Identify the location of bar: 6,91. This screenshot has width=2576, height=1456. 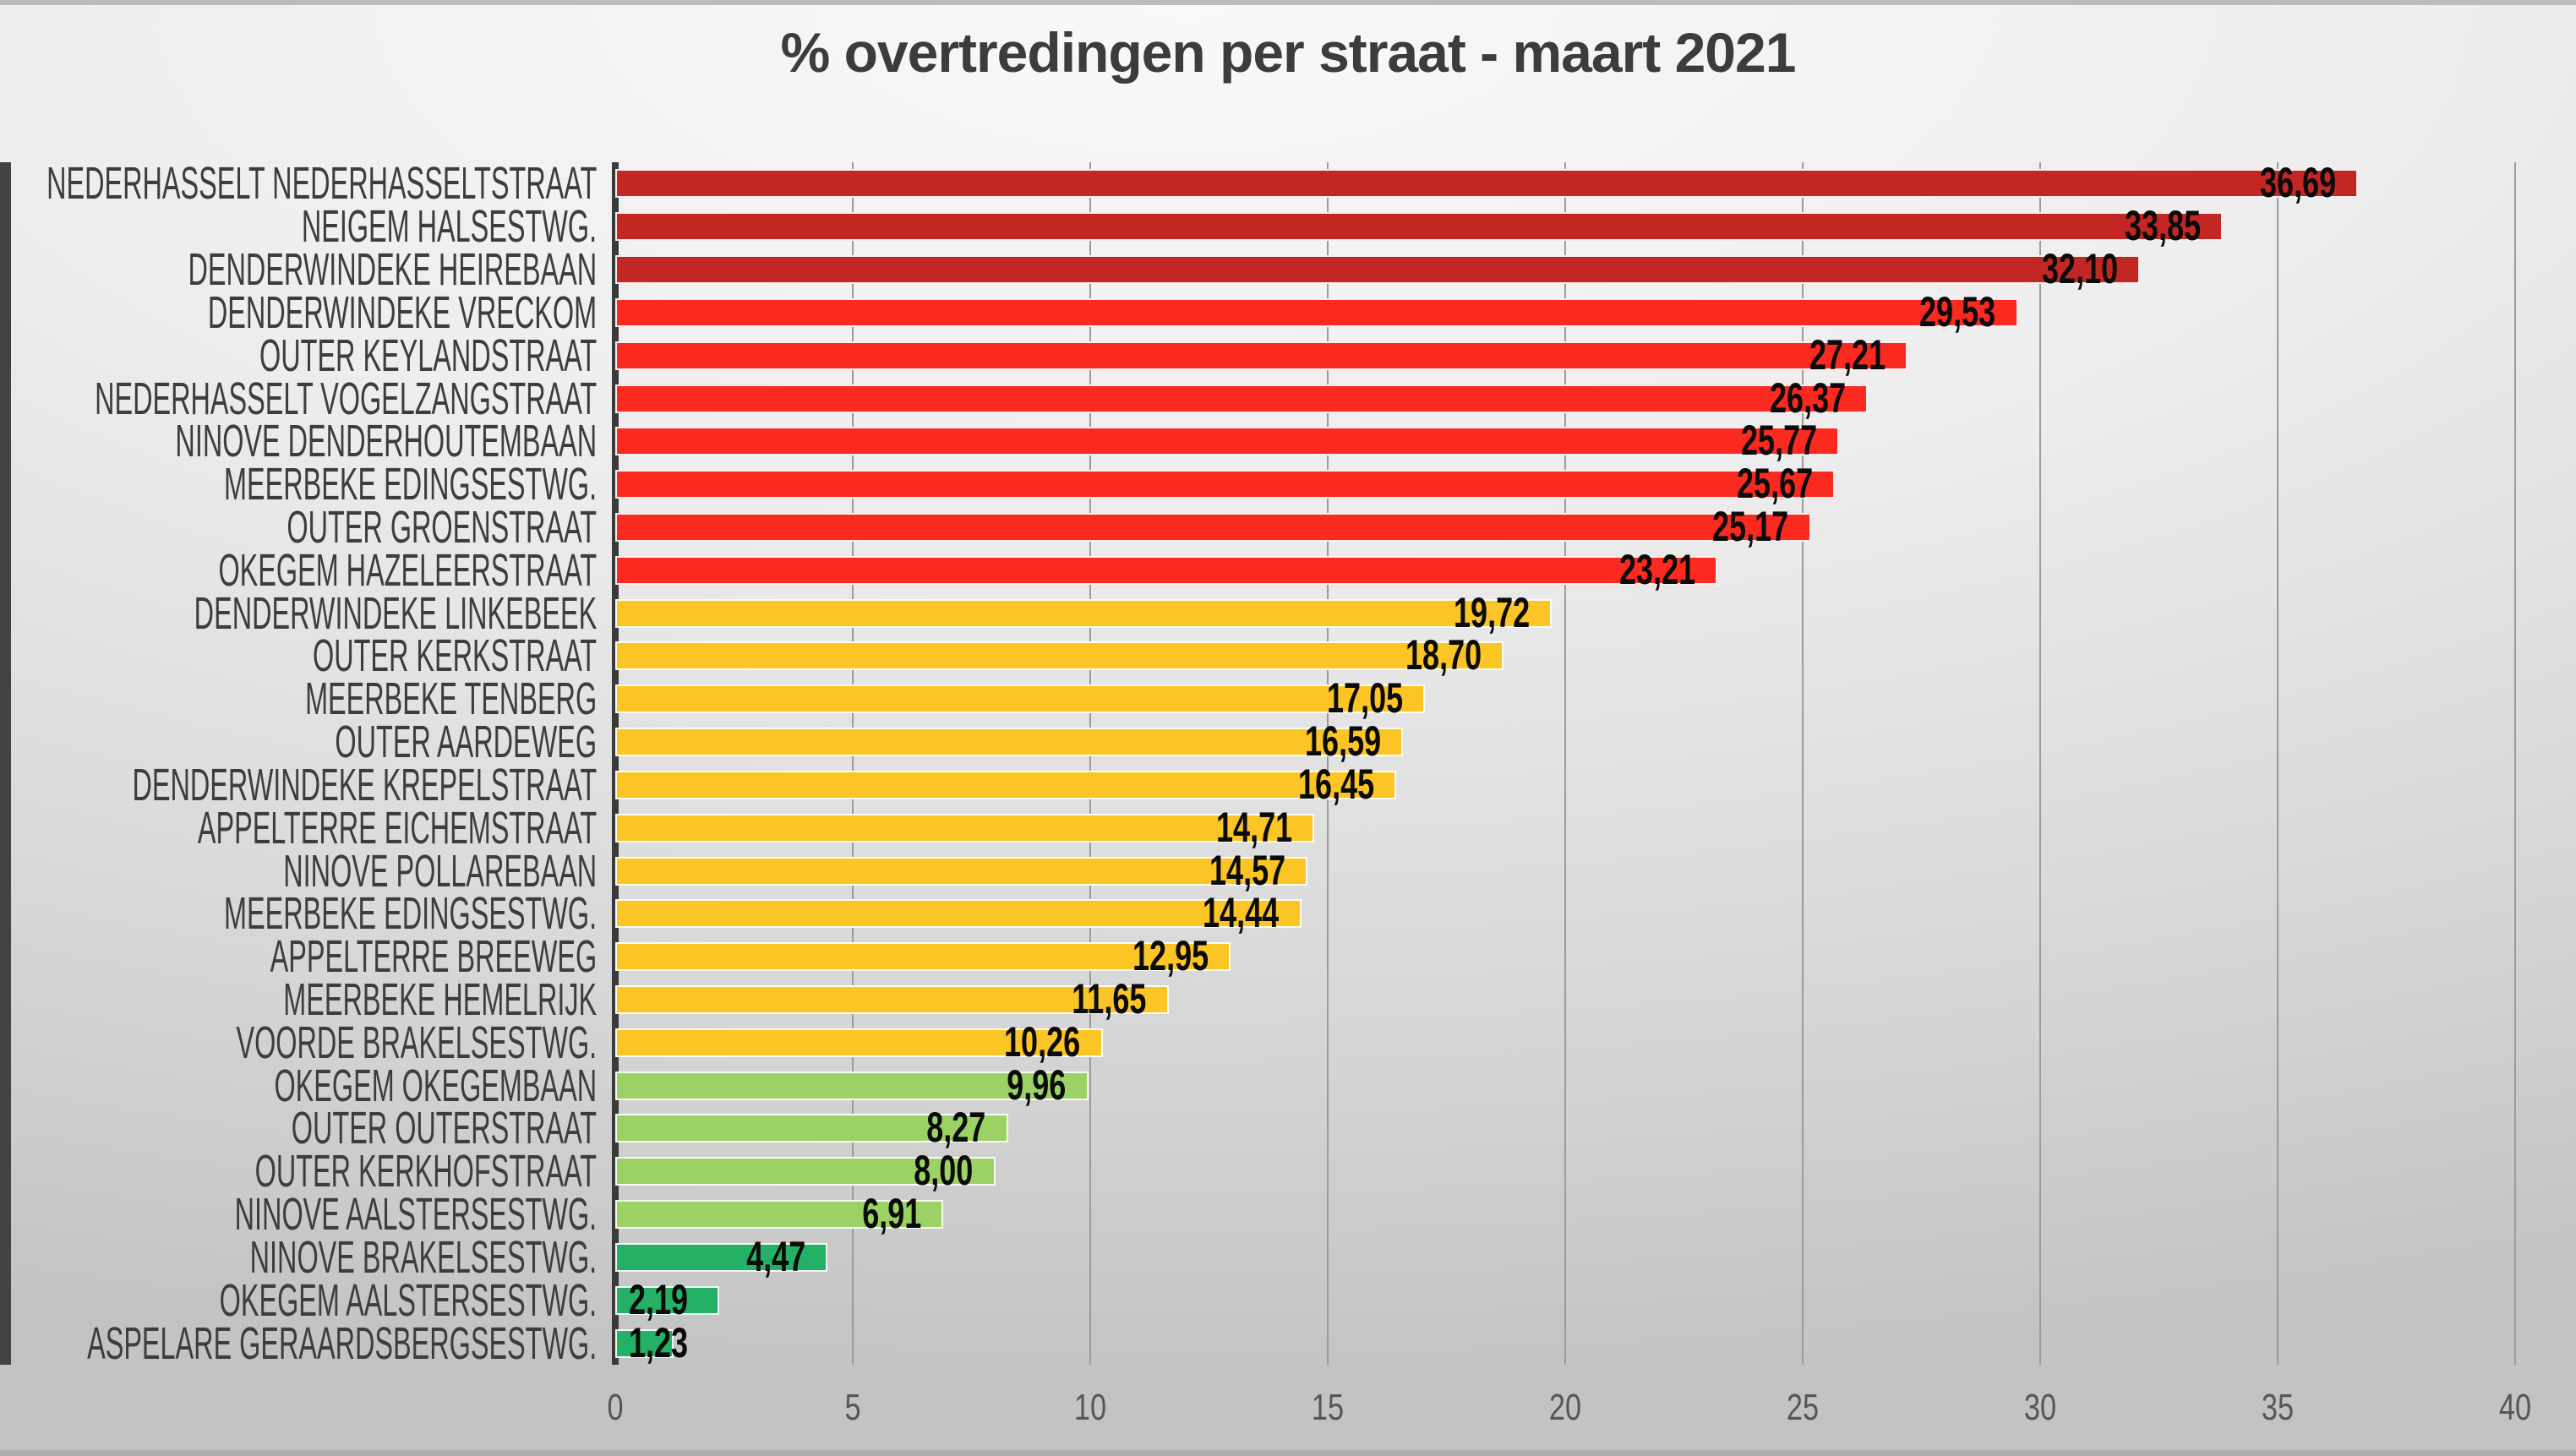
(779, 1213).